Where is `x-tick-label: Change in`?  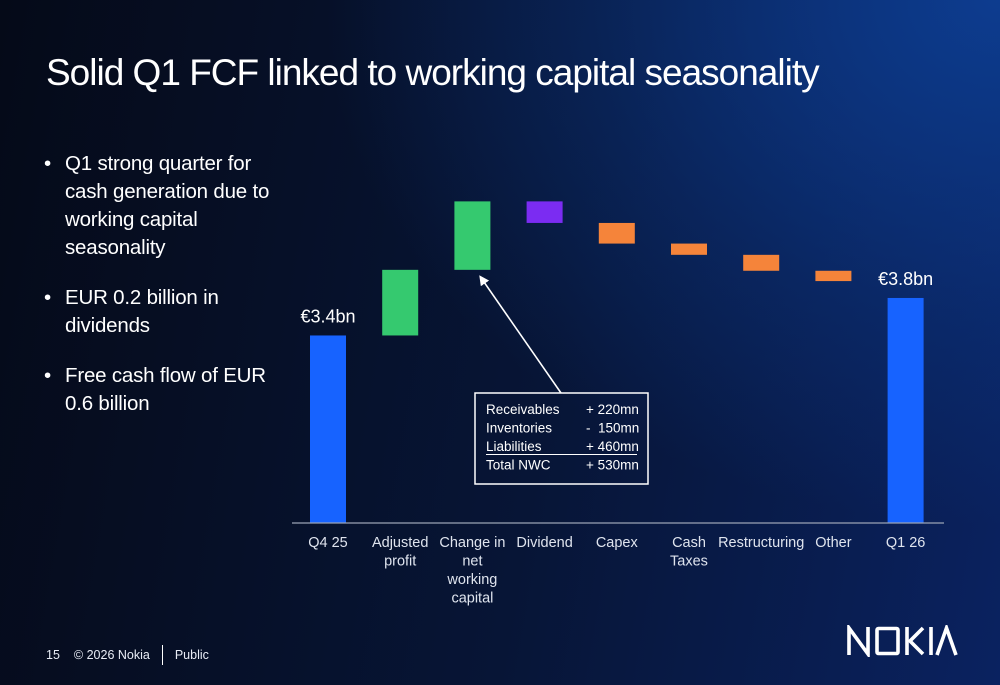
x-tick-label: Change in is located at coordinates (472, 543).